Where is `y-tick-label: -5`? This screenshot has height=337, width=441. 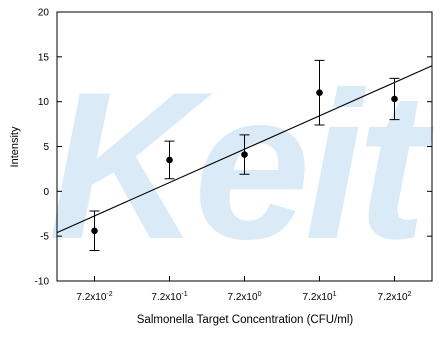
y-tick-label: -5 is located at coordinates (44, 237).